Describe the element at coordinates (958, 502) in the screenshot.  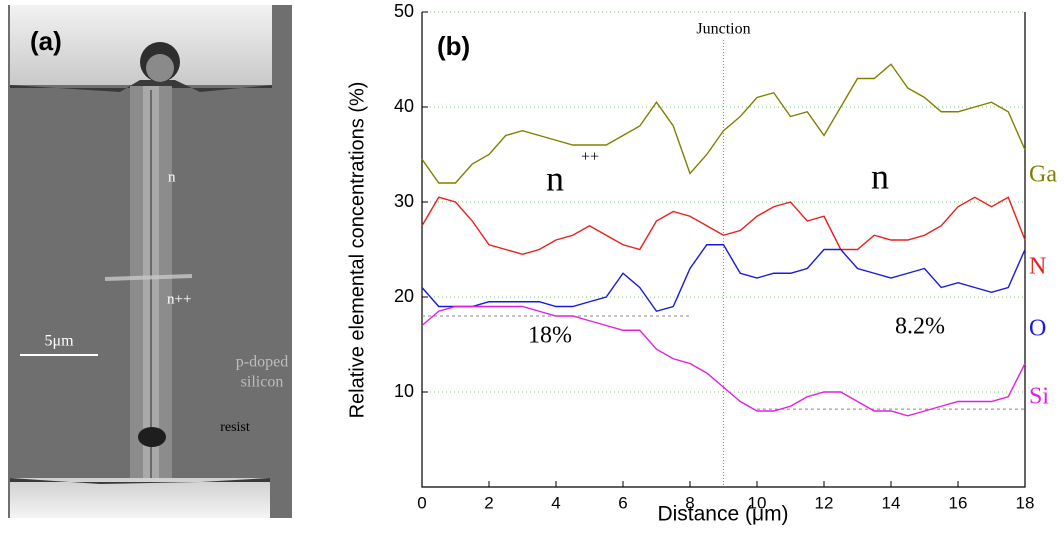
I see `x-tick-label: 16` at that location.